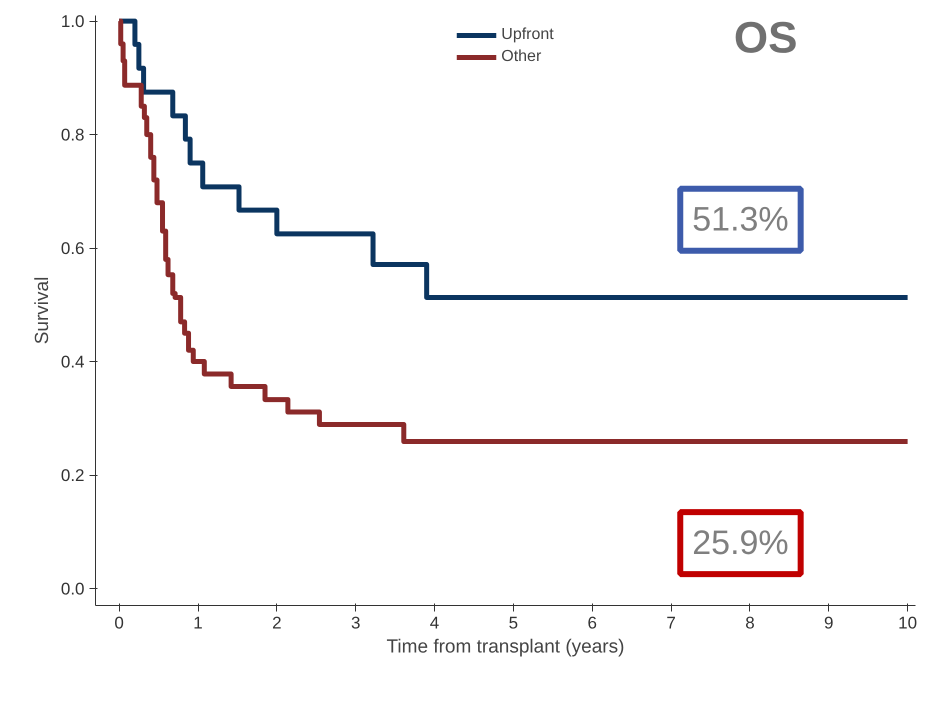  What do you see at coordinates (750, 623) in the screenshot?
I see `x-tick-label: 8` at bounding box center [750, 623].